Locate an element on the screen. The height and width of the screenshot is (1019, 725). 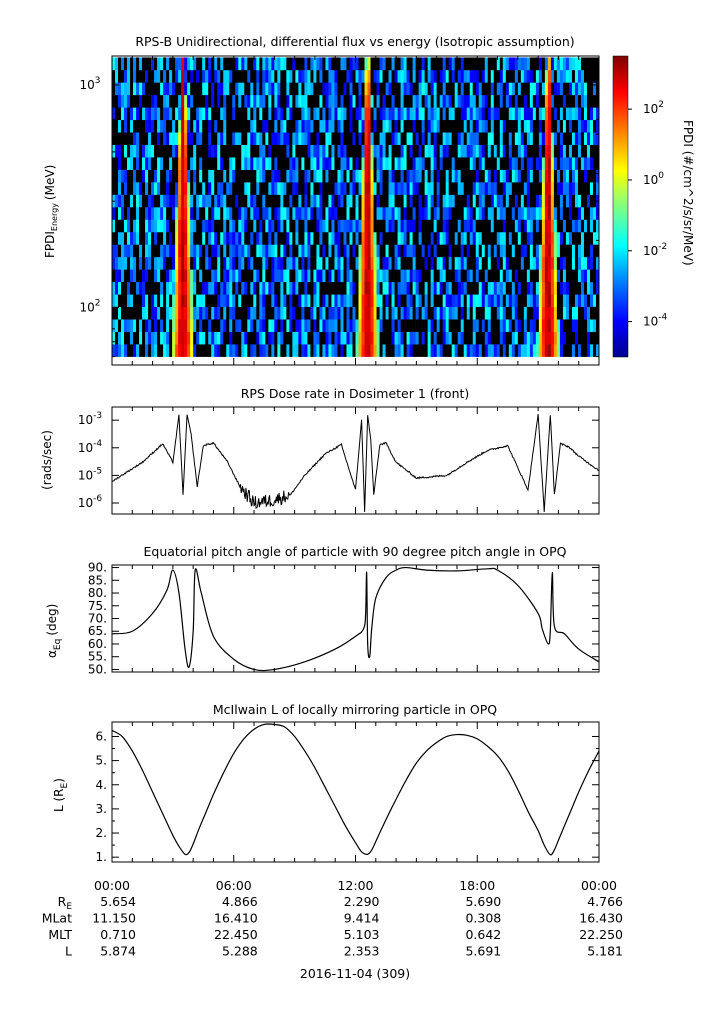
pitch-angle-y-ticks: 90.85.80.75.70.65.60.55.50. is located at coordinates (343, 618).